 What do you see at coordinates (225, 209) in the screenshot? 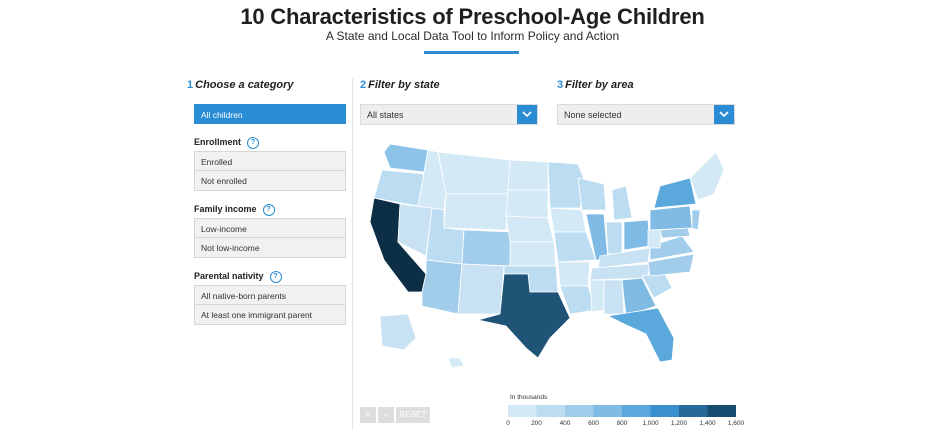
I see `group-title: Family income` at bounding box center [225, 209].